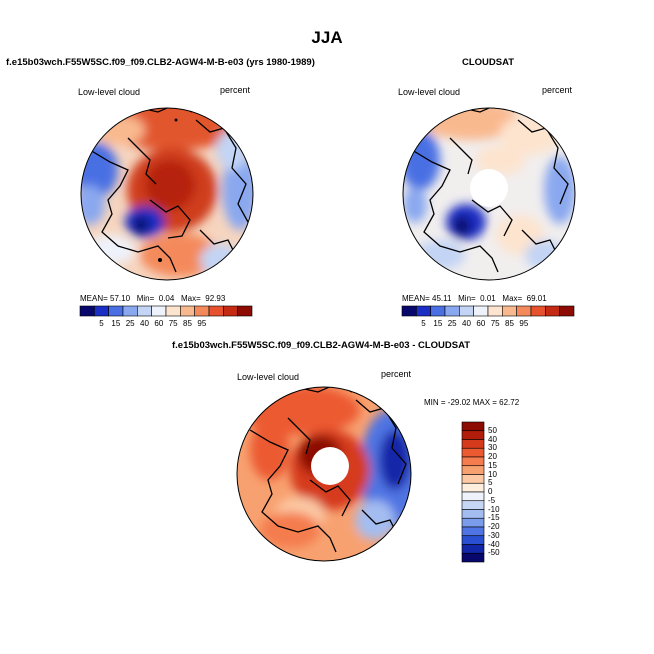  What do you see at coordinates (159, 323) in the screenshot?
I see `model-colorbar-tick-label: 60` at bounding box center [159, 323].